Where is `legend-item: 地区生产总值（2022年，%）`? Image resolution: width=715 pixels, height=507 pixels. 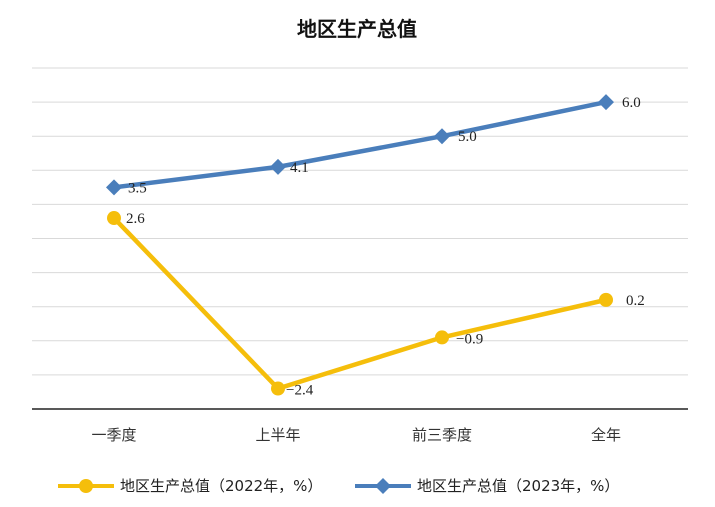 legend-item: 地区生产总值（2022年，%） is located at coordinates (190, 486).